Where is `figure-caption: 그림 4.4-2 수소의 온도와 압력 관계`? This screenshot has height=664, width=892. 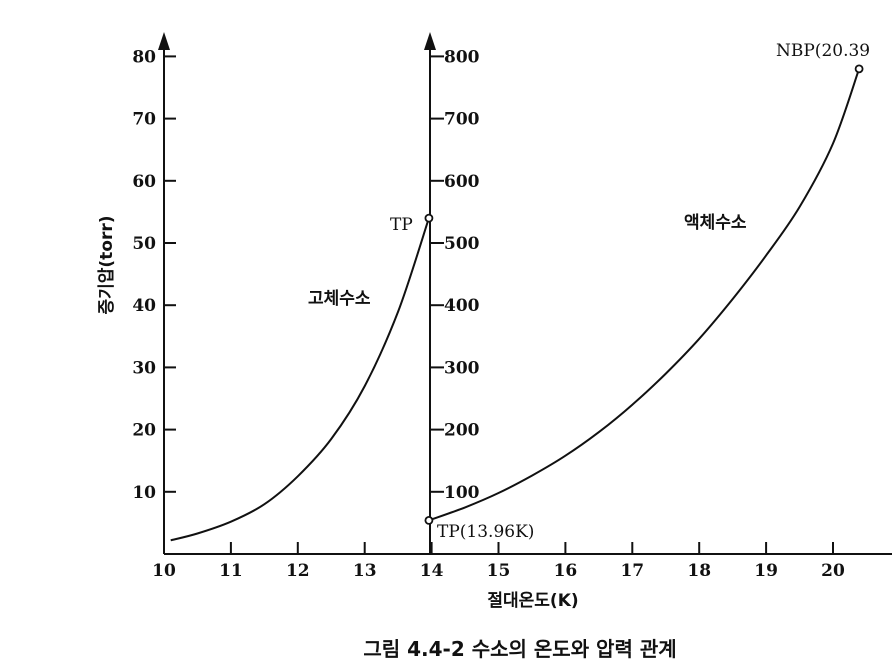
figure-caption: 그림 4.4-2 수소의 온도와 압력 관계 is located at coordinates (519, 649).